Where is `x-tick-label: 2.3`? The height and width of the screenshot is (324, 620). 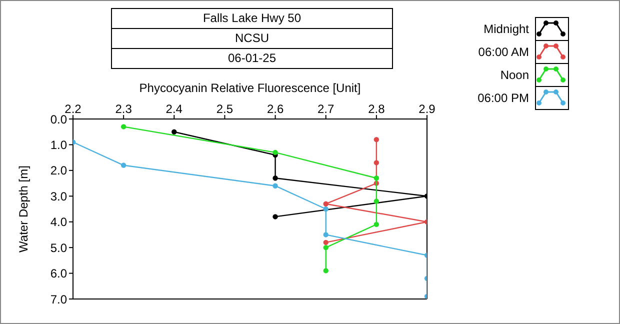
x-tick-label: 2.3 is located at coordinates (123, 109).